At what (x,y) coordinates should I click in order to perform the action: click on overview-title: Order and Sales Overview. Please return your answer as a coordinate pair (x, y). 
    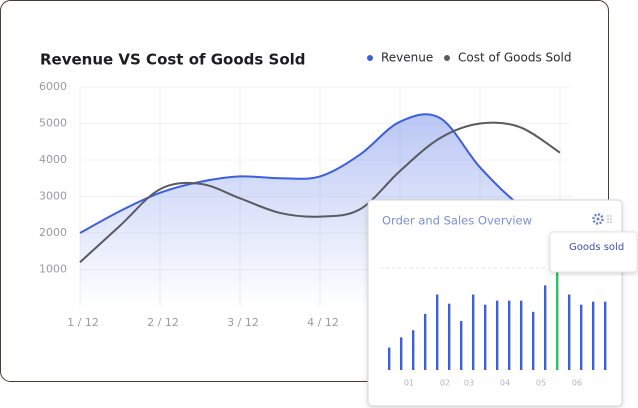
    Looking at the image, I should click on (457, 221).